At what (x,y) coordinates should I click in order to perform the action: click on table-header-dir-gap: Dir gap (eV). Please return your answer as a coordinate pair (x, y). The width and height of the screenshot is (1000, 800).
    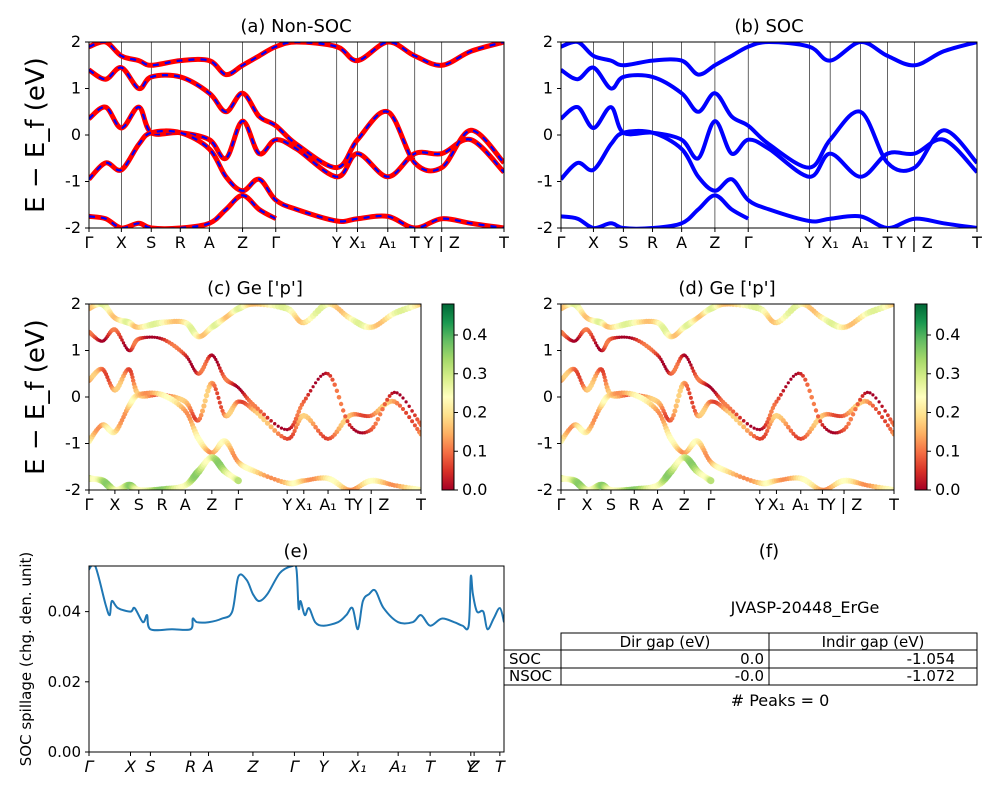
    Looking at the image, I should click on (665, 642).